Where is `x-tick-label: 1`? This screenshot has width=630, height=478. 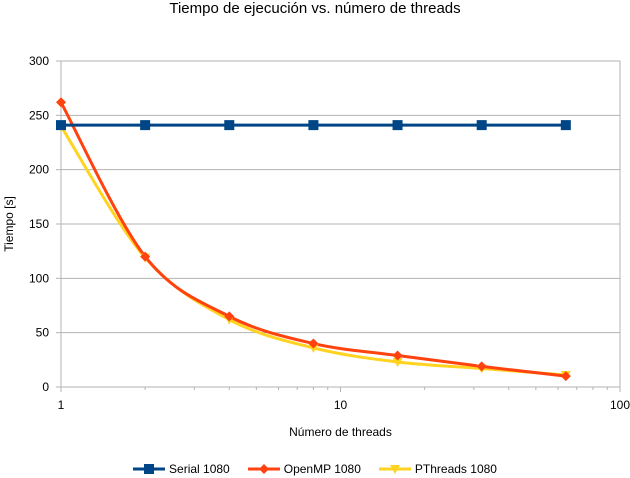 x-tick-label: 1 is located at coordinates (61, 405).